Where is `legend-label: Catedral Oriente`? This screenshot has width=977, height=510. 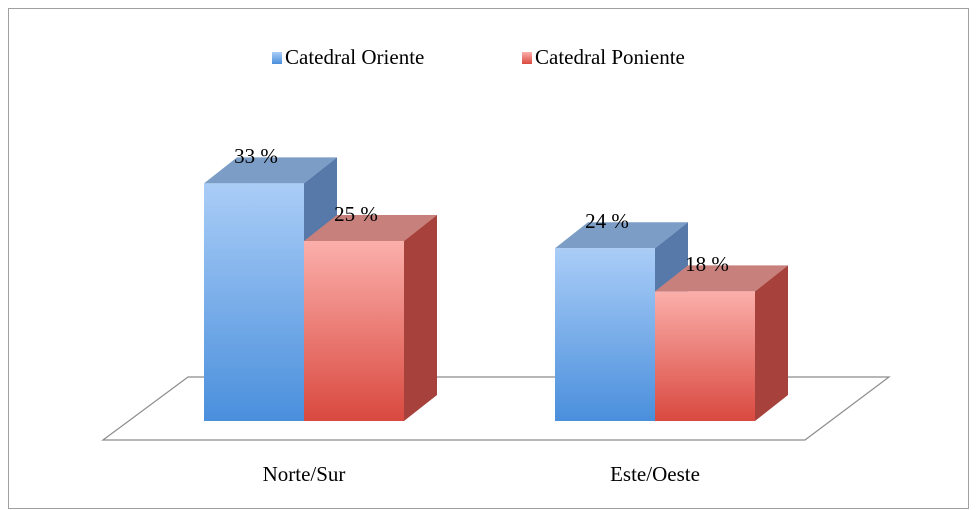
legend-label: Catedral Oriente is located at coordinates (354, 57).